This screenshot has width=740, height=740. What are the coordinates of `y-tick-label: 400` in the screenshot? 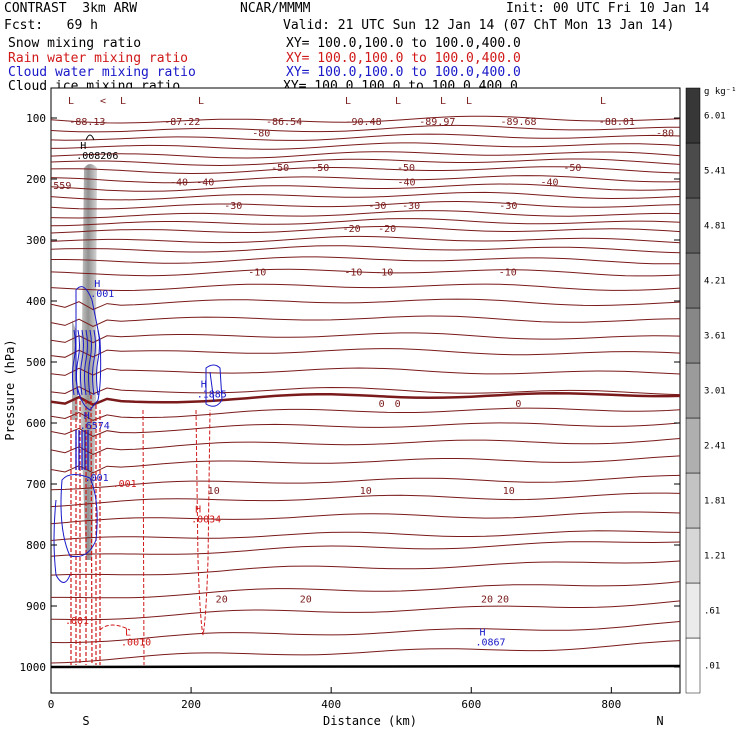 It's located at (36, 301).